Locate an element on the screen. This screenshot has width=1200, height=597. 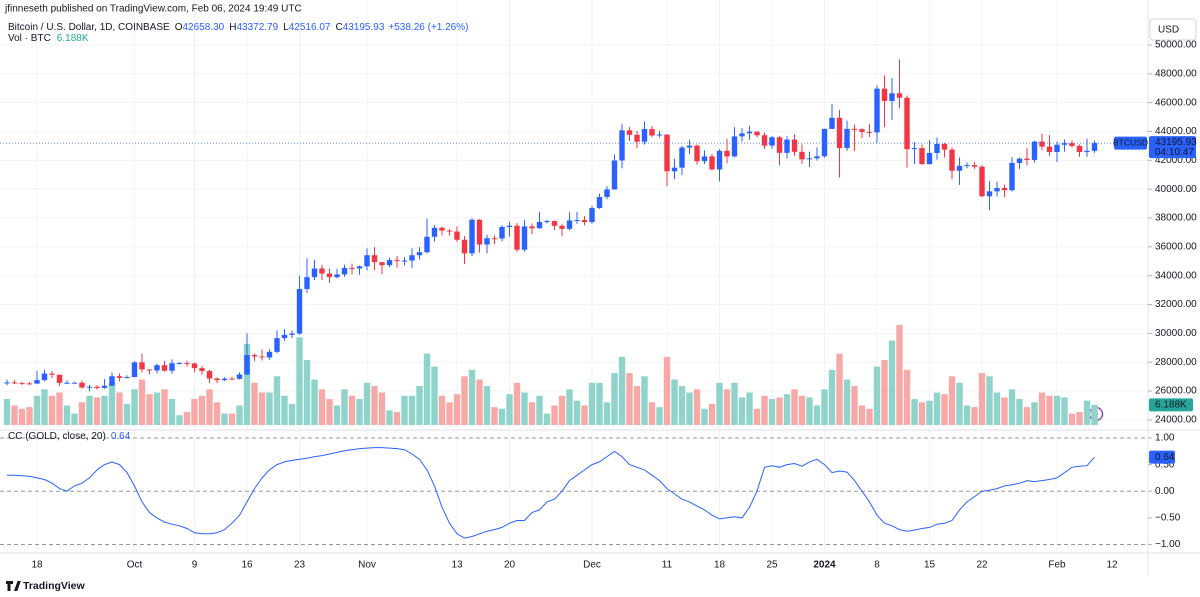
change: +538.26 (+1.26%) is located at coordinates (428, 27).